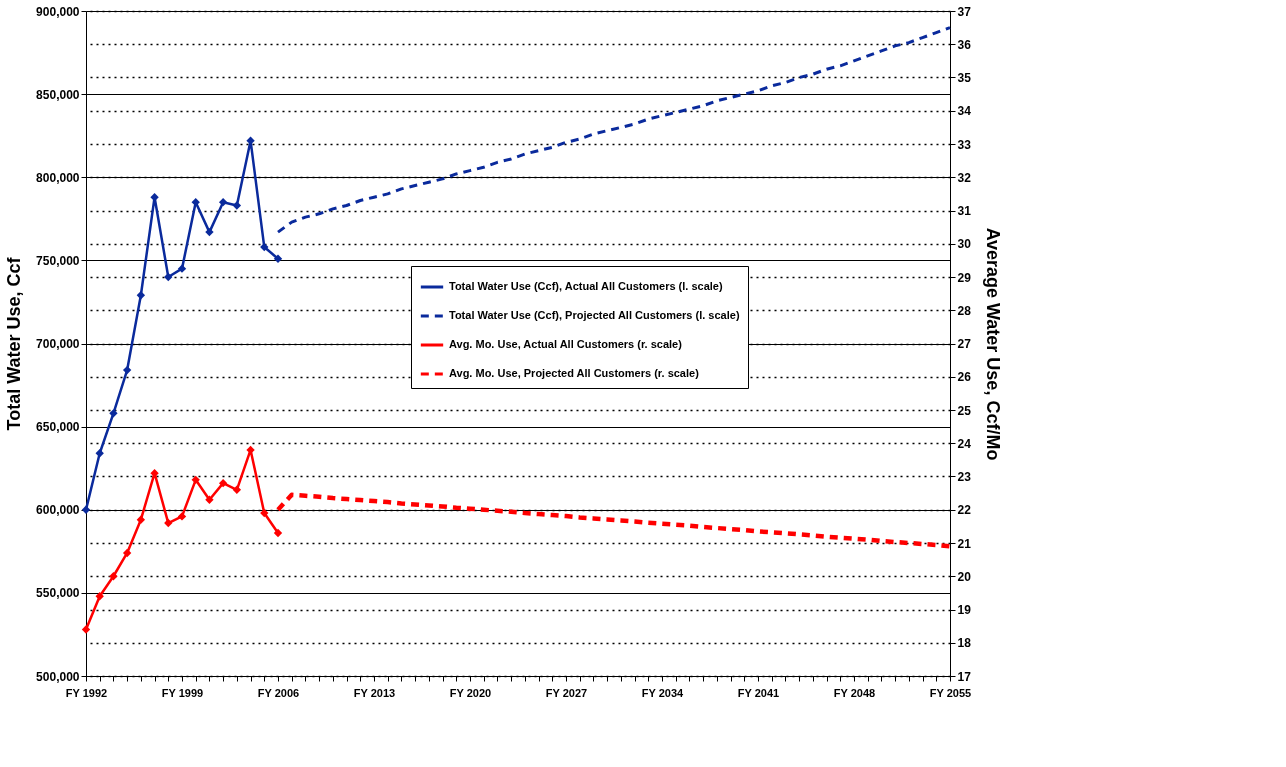 The height and width of the screenshot is (767, 1286). What do you see at coordinates (950, 692) in the screenshot?
I see `x-tick-label: FY 2055` at bounding box center [950, 692].